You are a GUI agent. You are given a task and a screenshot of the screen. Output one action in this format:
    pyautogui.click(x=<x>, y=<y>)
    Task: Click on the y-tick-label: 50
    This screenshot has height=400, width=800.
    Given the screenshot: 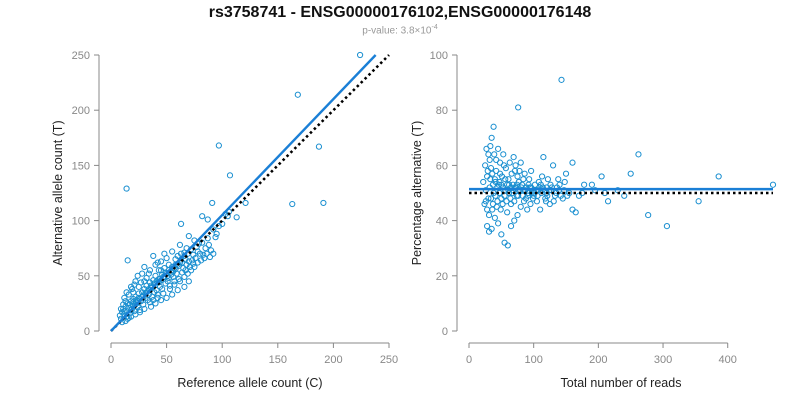 What is the action you would take?
    pyautogui.click(x=84, y=277)
    